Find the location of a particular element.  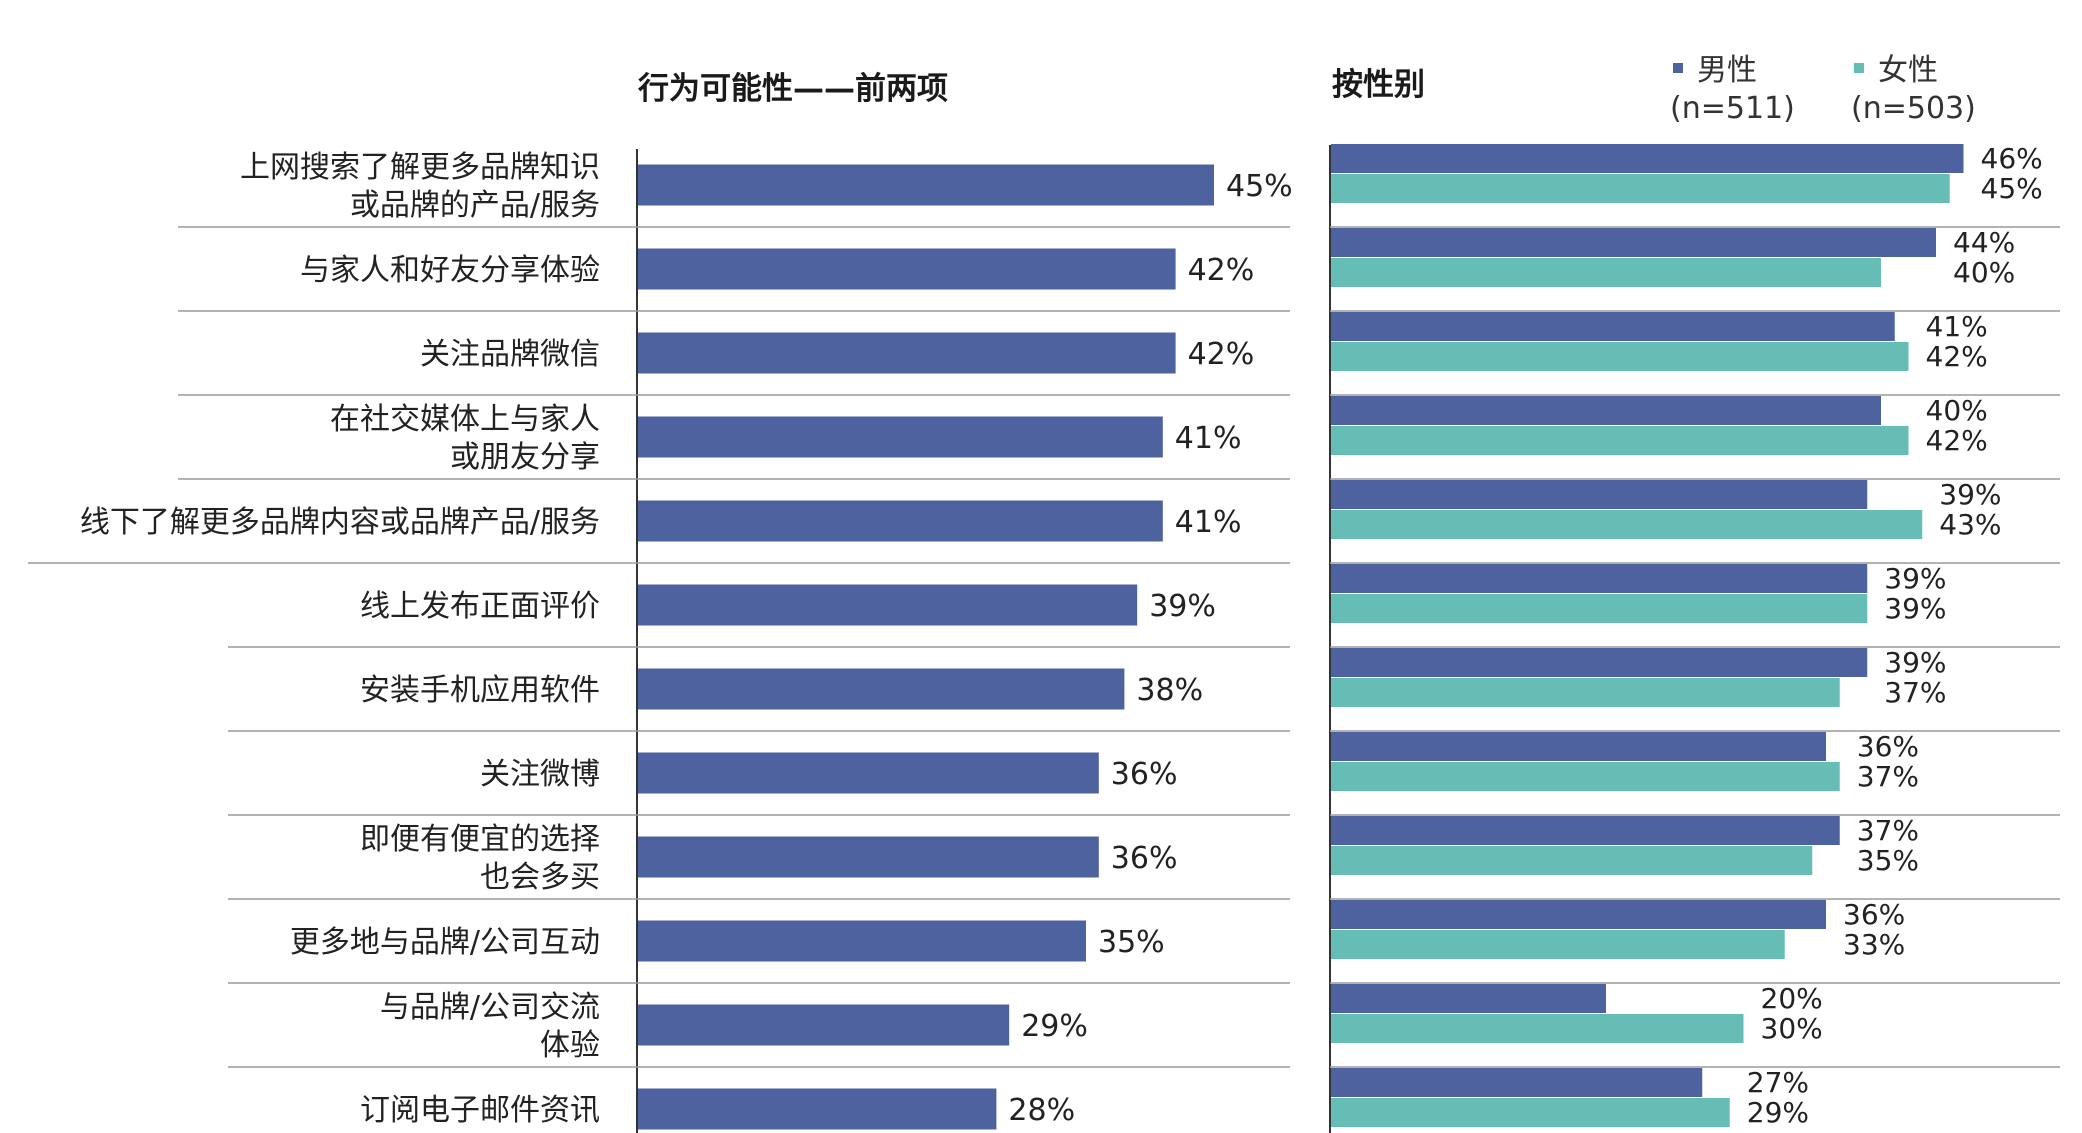

data-label: 45% is located at coordinates (1259, 186).